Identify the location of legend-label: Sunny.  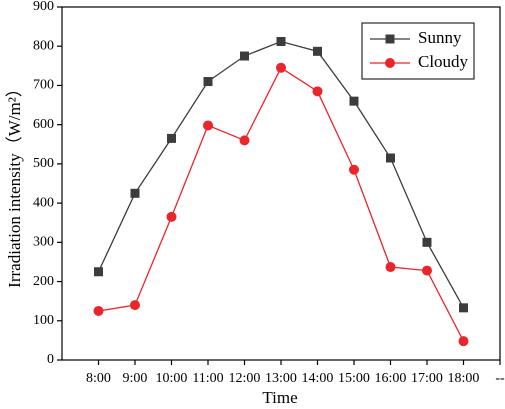
(440, 37).